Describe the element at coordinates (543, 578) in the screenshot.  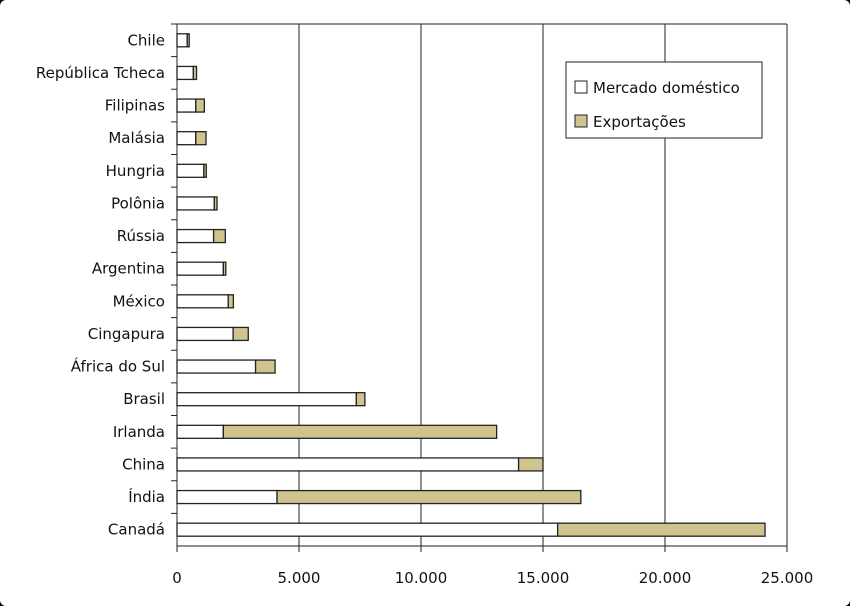
I see `x-tick-label: 15.000` at that location.